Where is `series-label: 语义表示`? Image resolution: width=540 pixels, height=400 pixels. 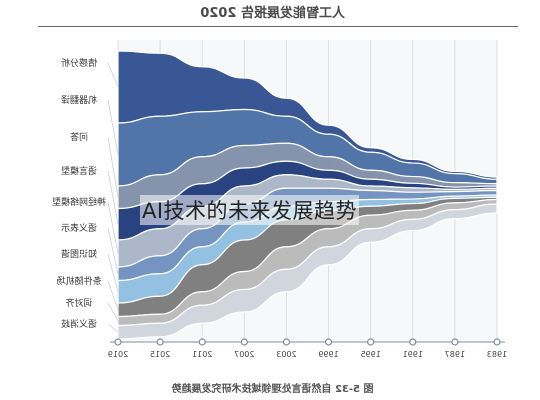 series-label: 语义表示 is located at coordinates (79, 228).